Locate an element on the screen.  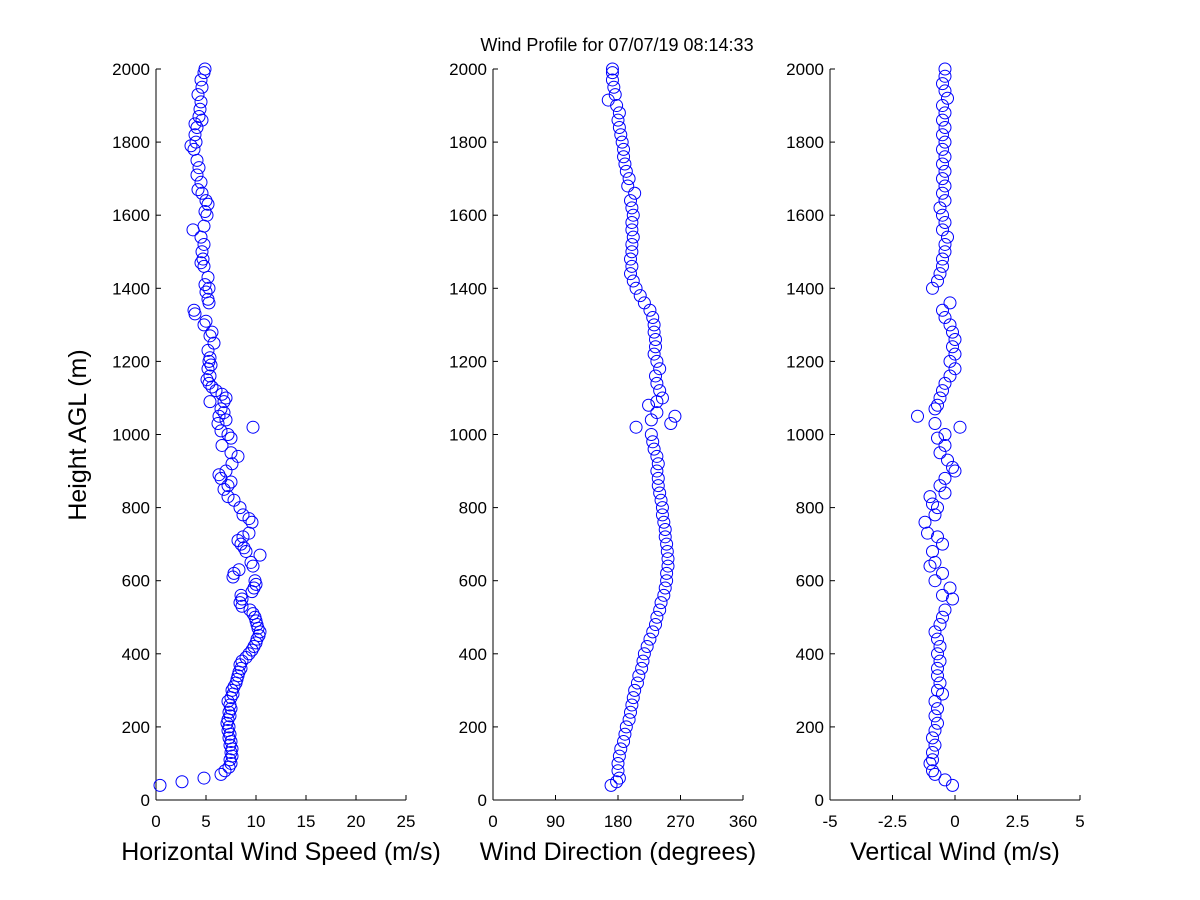
y-tick-label: 1800 is located at coordinates (131, 142).